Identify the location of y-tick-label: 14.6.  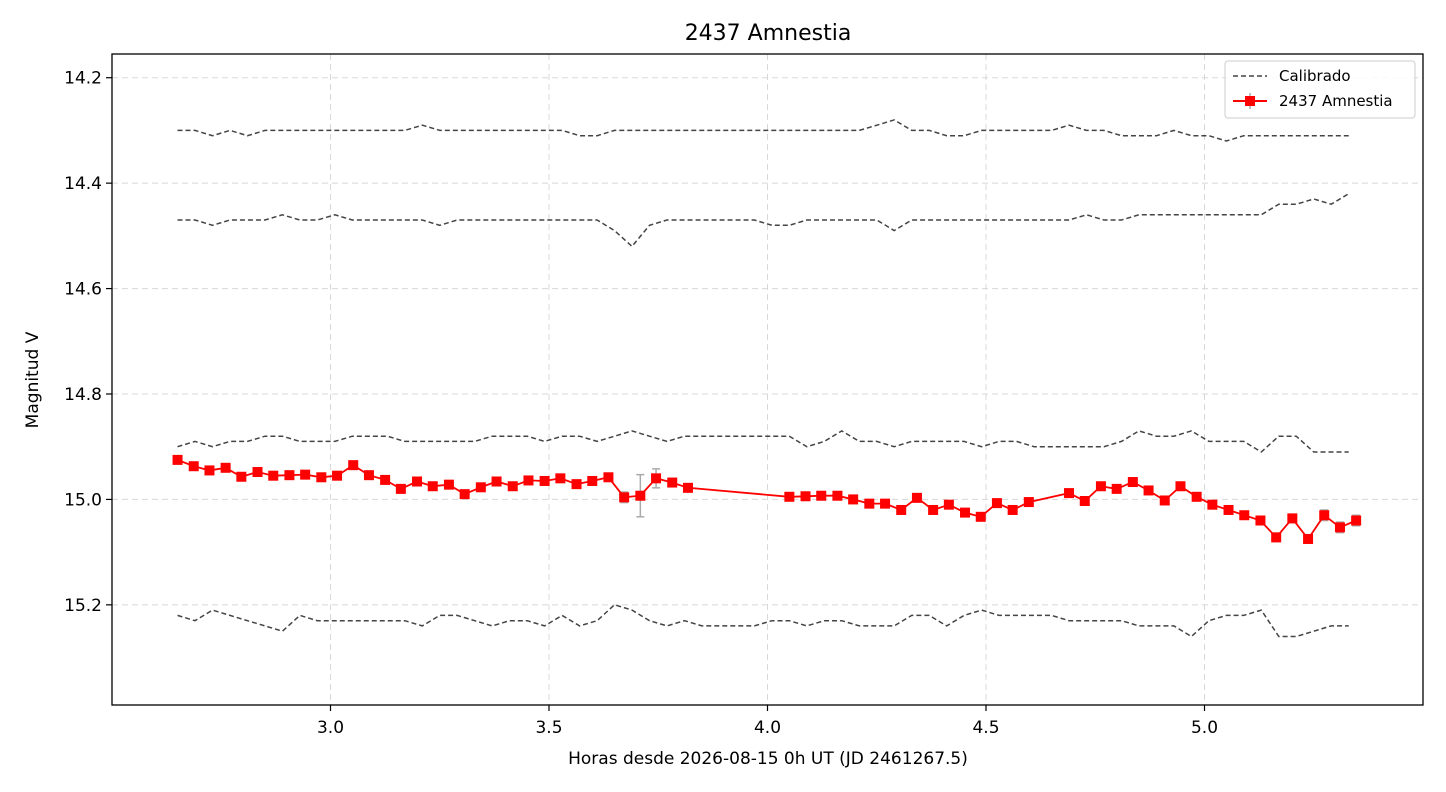
(83, 290).